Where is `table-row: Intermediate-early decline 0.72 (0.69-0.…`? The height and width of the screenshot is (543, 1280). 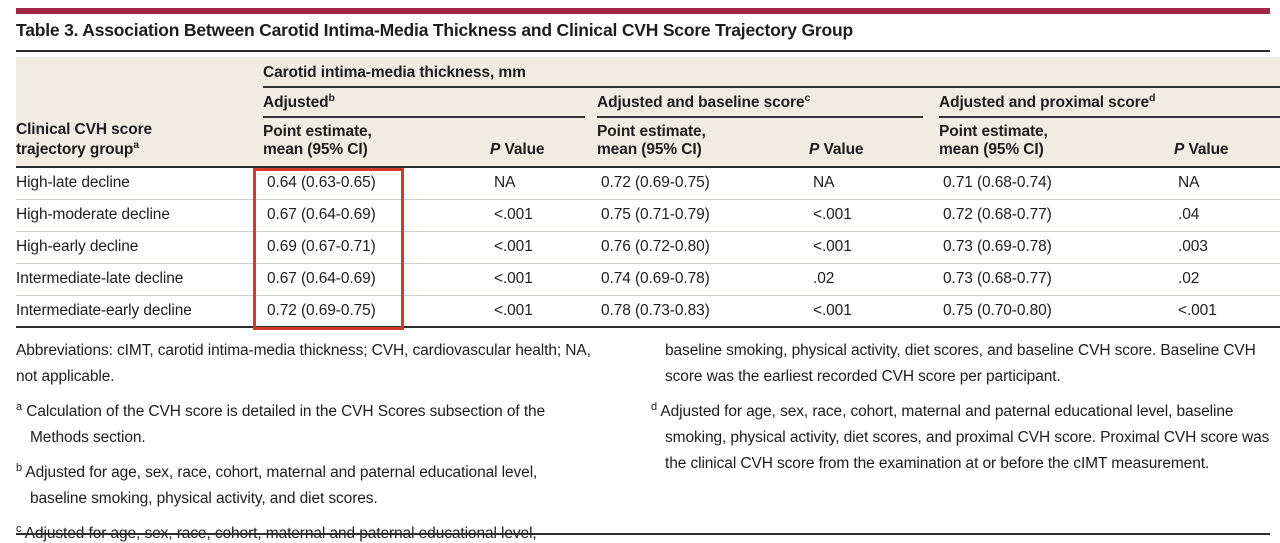 table-row: Intermediate-early decline 0.72 (0.69-0.… is located at coordinates (648, 311).